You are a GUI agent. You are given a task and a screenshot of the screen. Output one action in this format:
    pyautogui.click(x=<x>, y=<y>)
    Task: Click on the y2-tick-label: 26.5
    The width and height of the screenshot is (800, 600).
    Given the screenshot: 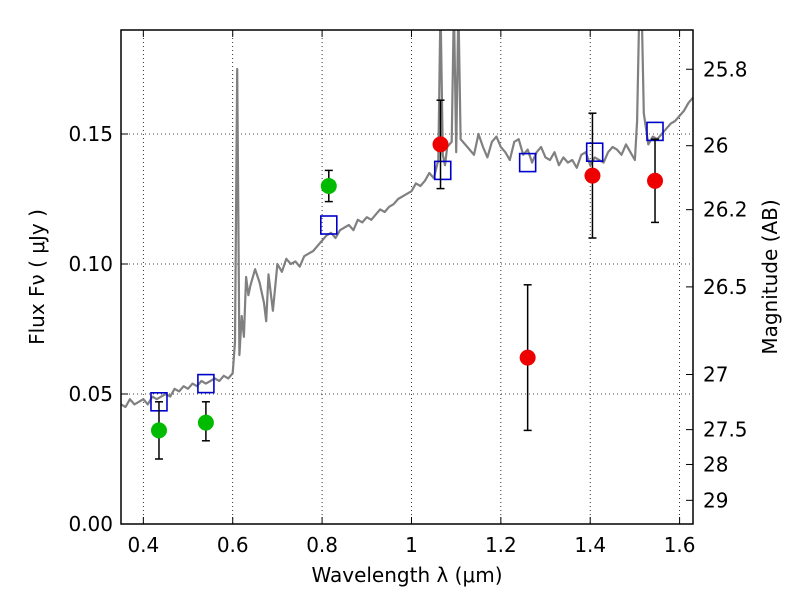 What is the action you would take?
    pyautogui.click(x=725, y=287)
    